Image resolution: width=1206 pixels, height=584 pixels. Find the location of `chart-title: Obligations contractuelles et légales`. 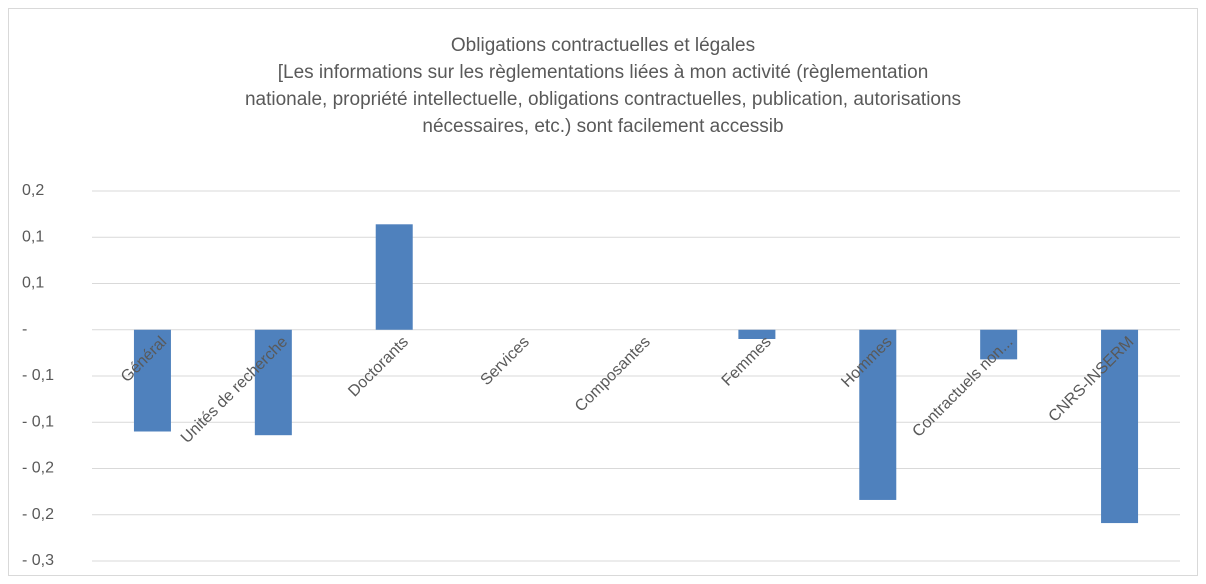

chart-title: Obligations contractuelles et légales is located at coordinates (603, 45).